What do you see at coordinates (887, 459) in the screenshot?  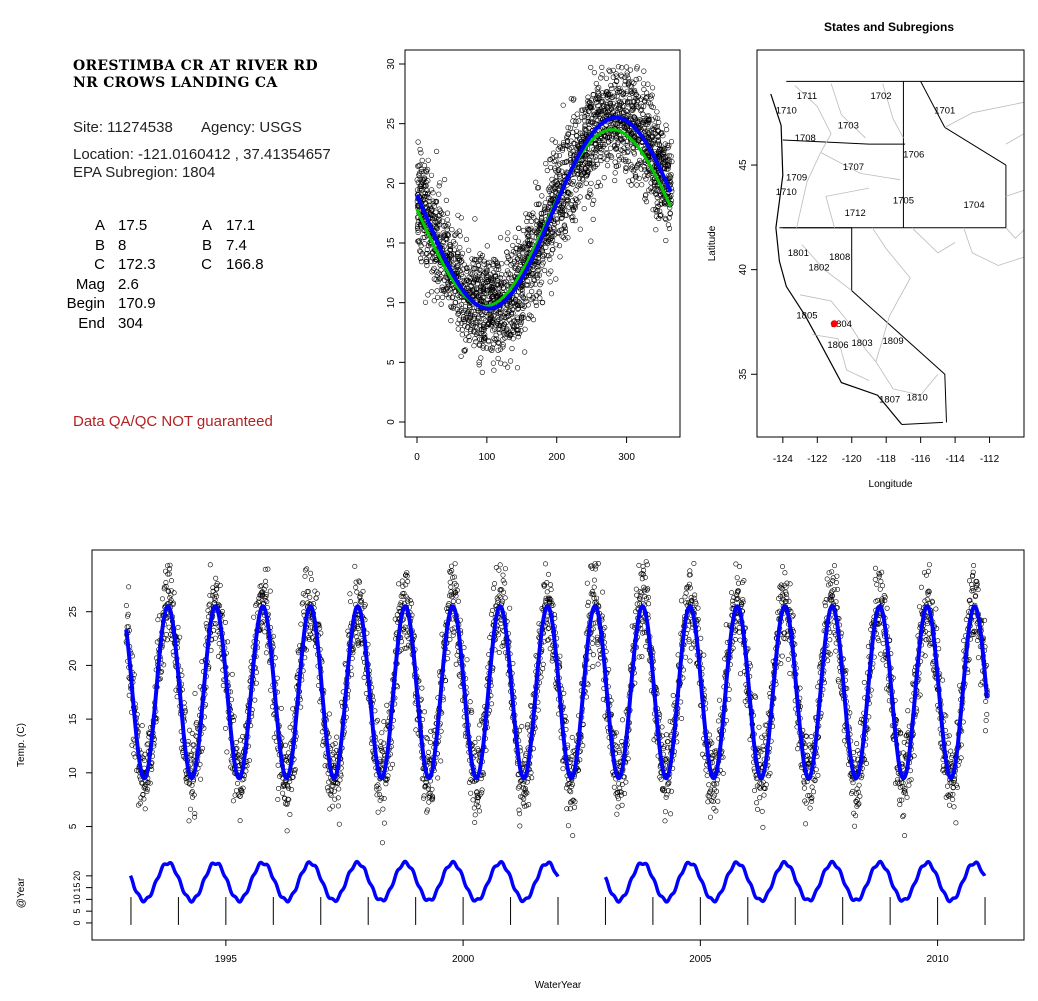 I see `x-tick-label: -118` at bounding box center [887, 459].